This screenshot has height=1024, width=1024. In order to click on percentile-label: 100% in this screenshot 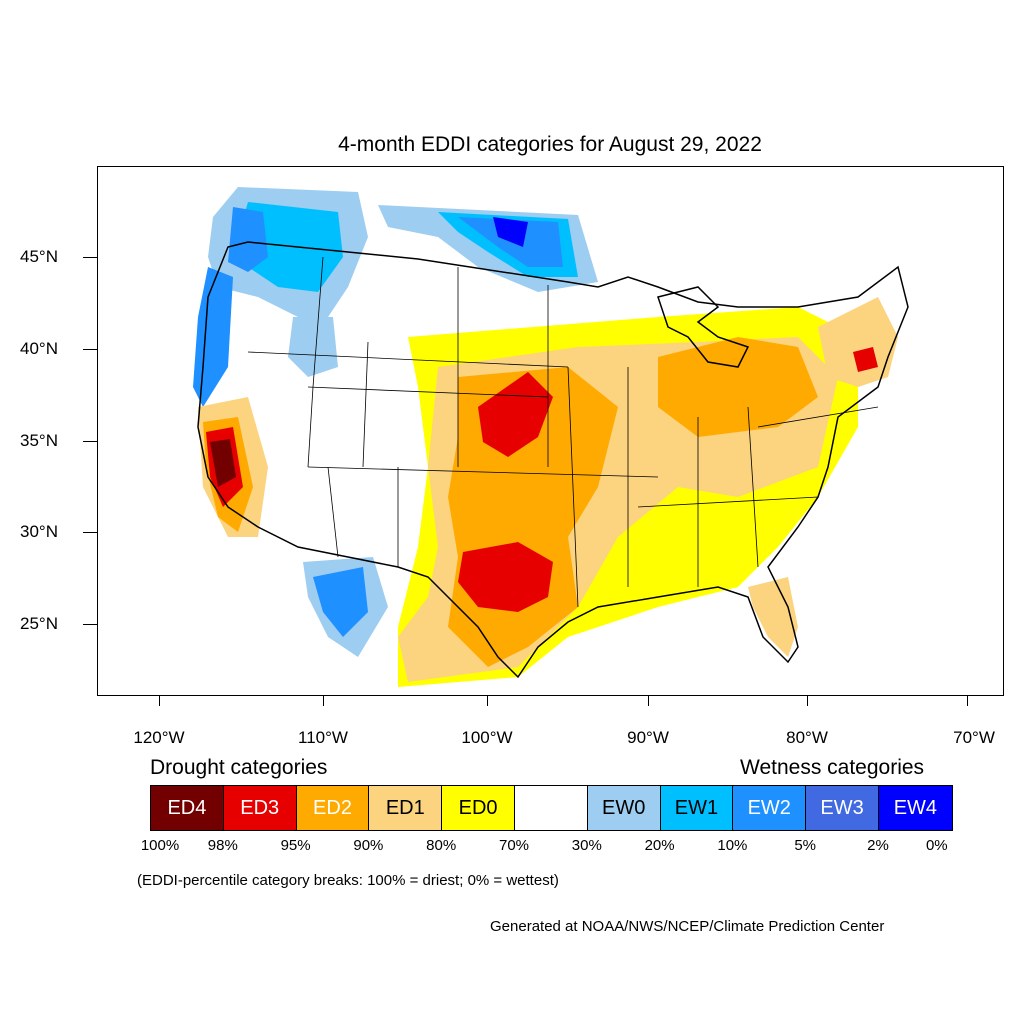, I will do `click(160, 845)`.